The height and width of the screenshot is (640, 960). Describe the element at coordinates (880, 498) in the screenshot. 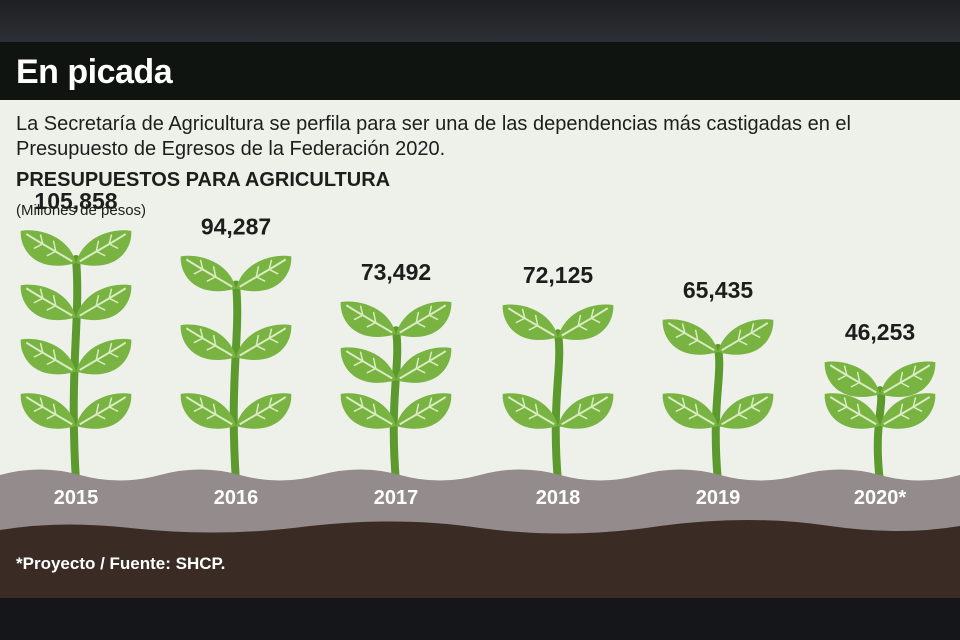

I see `year-label: 2020*` at that location.